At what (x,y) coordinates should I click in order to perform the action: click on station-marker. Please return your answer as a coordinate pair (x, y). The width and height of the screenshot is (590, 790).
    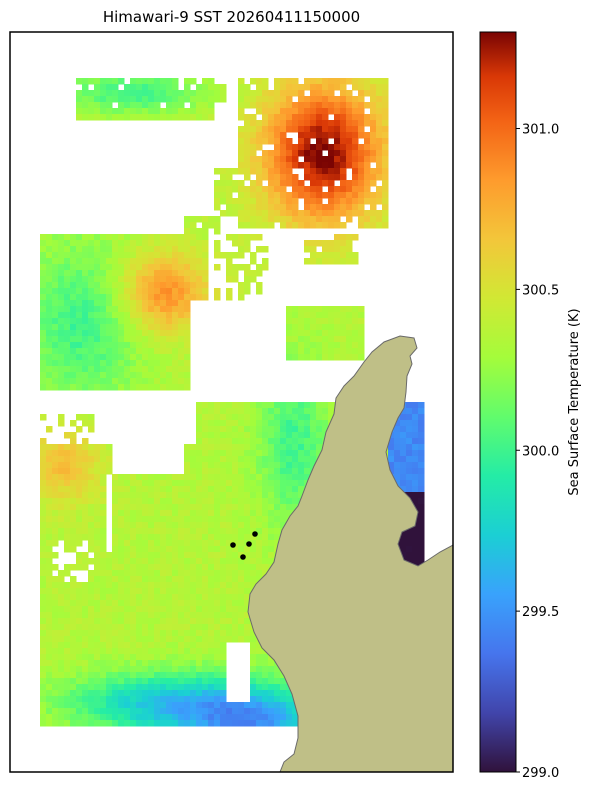
    Looking at the image, I should click on (243, 557).